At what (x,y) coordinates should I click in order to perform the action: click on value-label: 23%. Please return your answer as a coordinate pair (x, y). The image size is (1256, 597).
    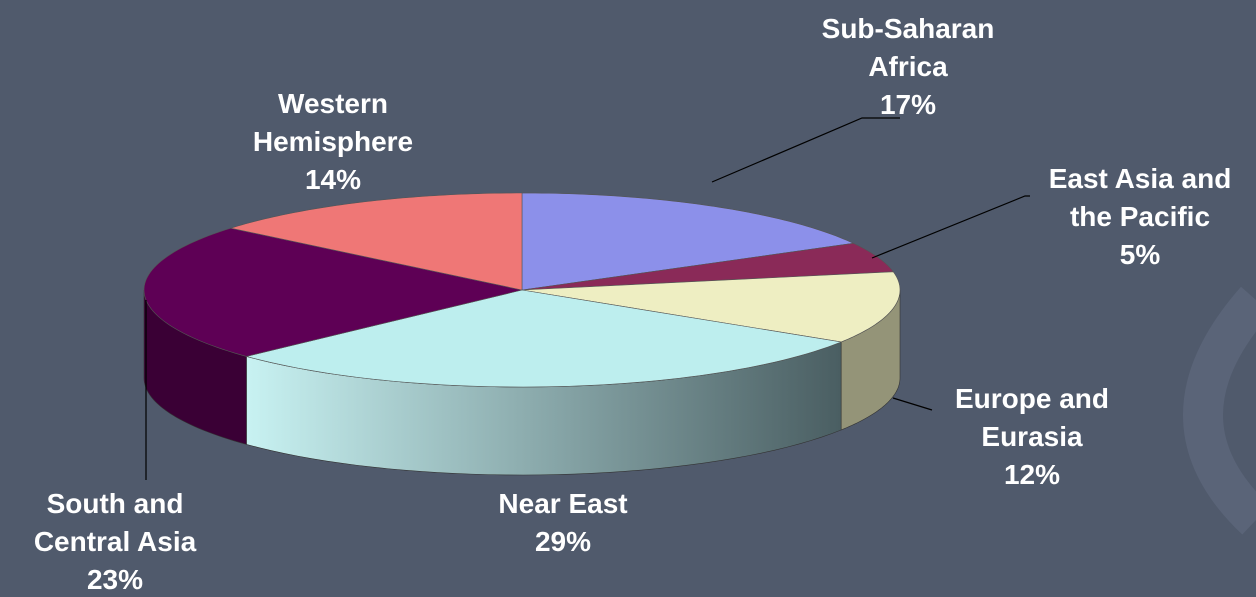
    Looking at the image, I should click on (115, 579).